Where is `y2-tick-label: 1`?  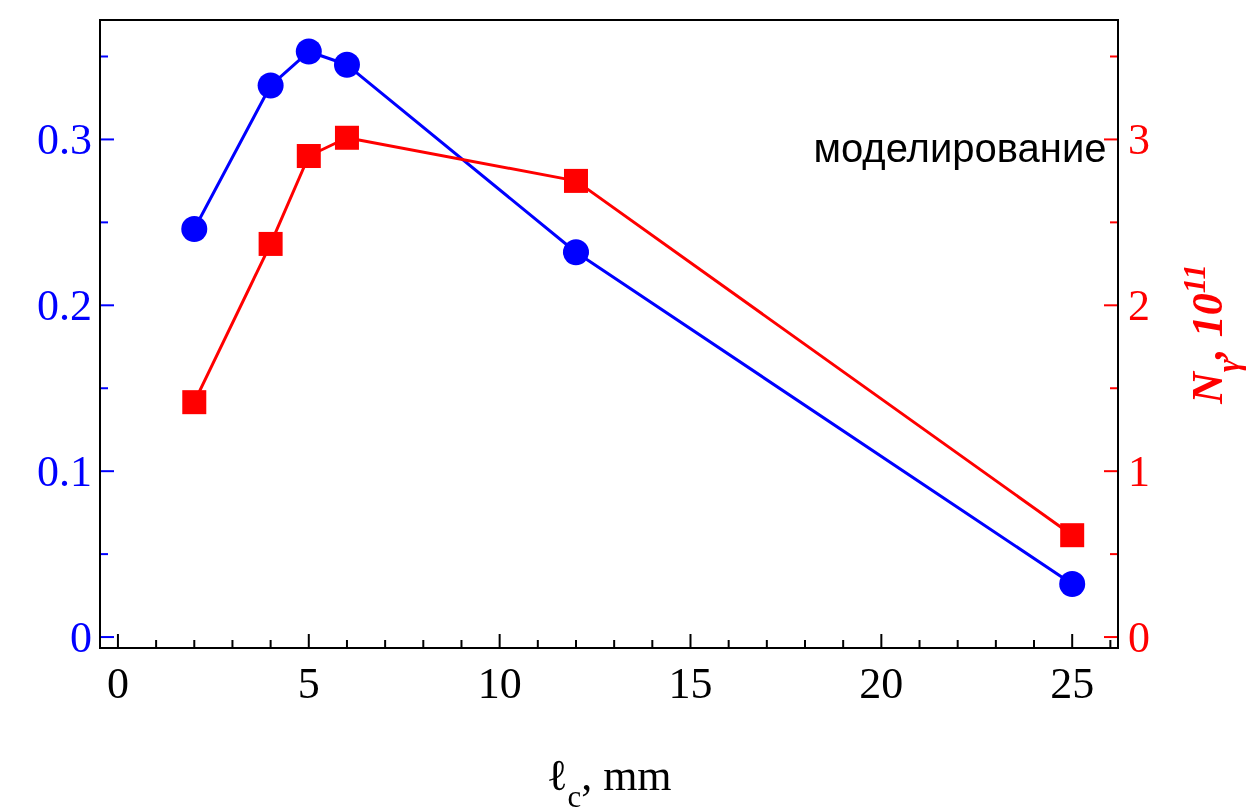 y2-tick-label: 1 is located at coordinates (1139, 472).